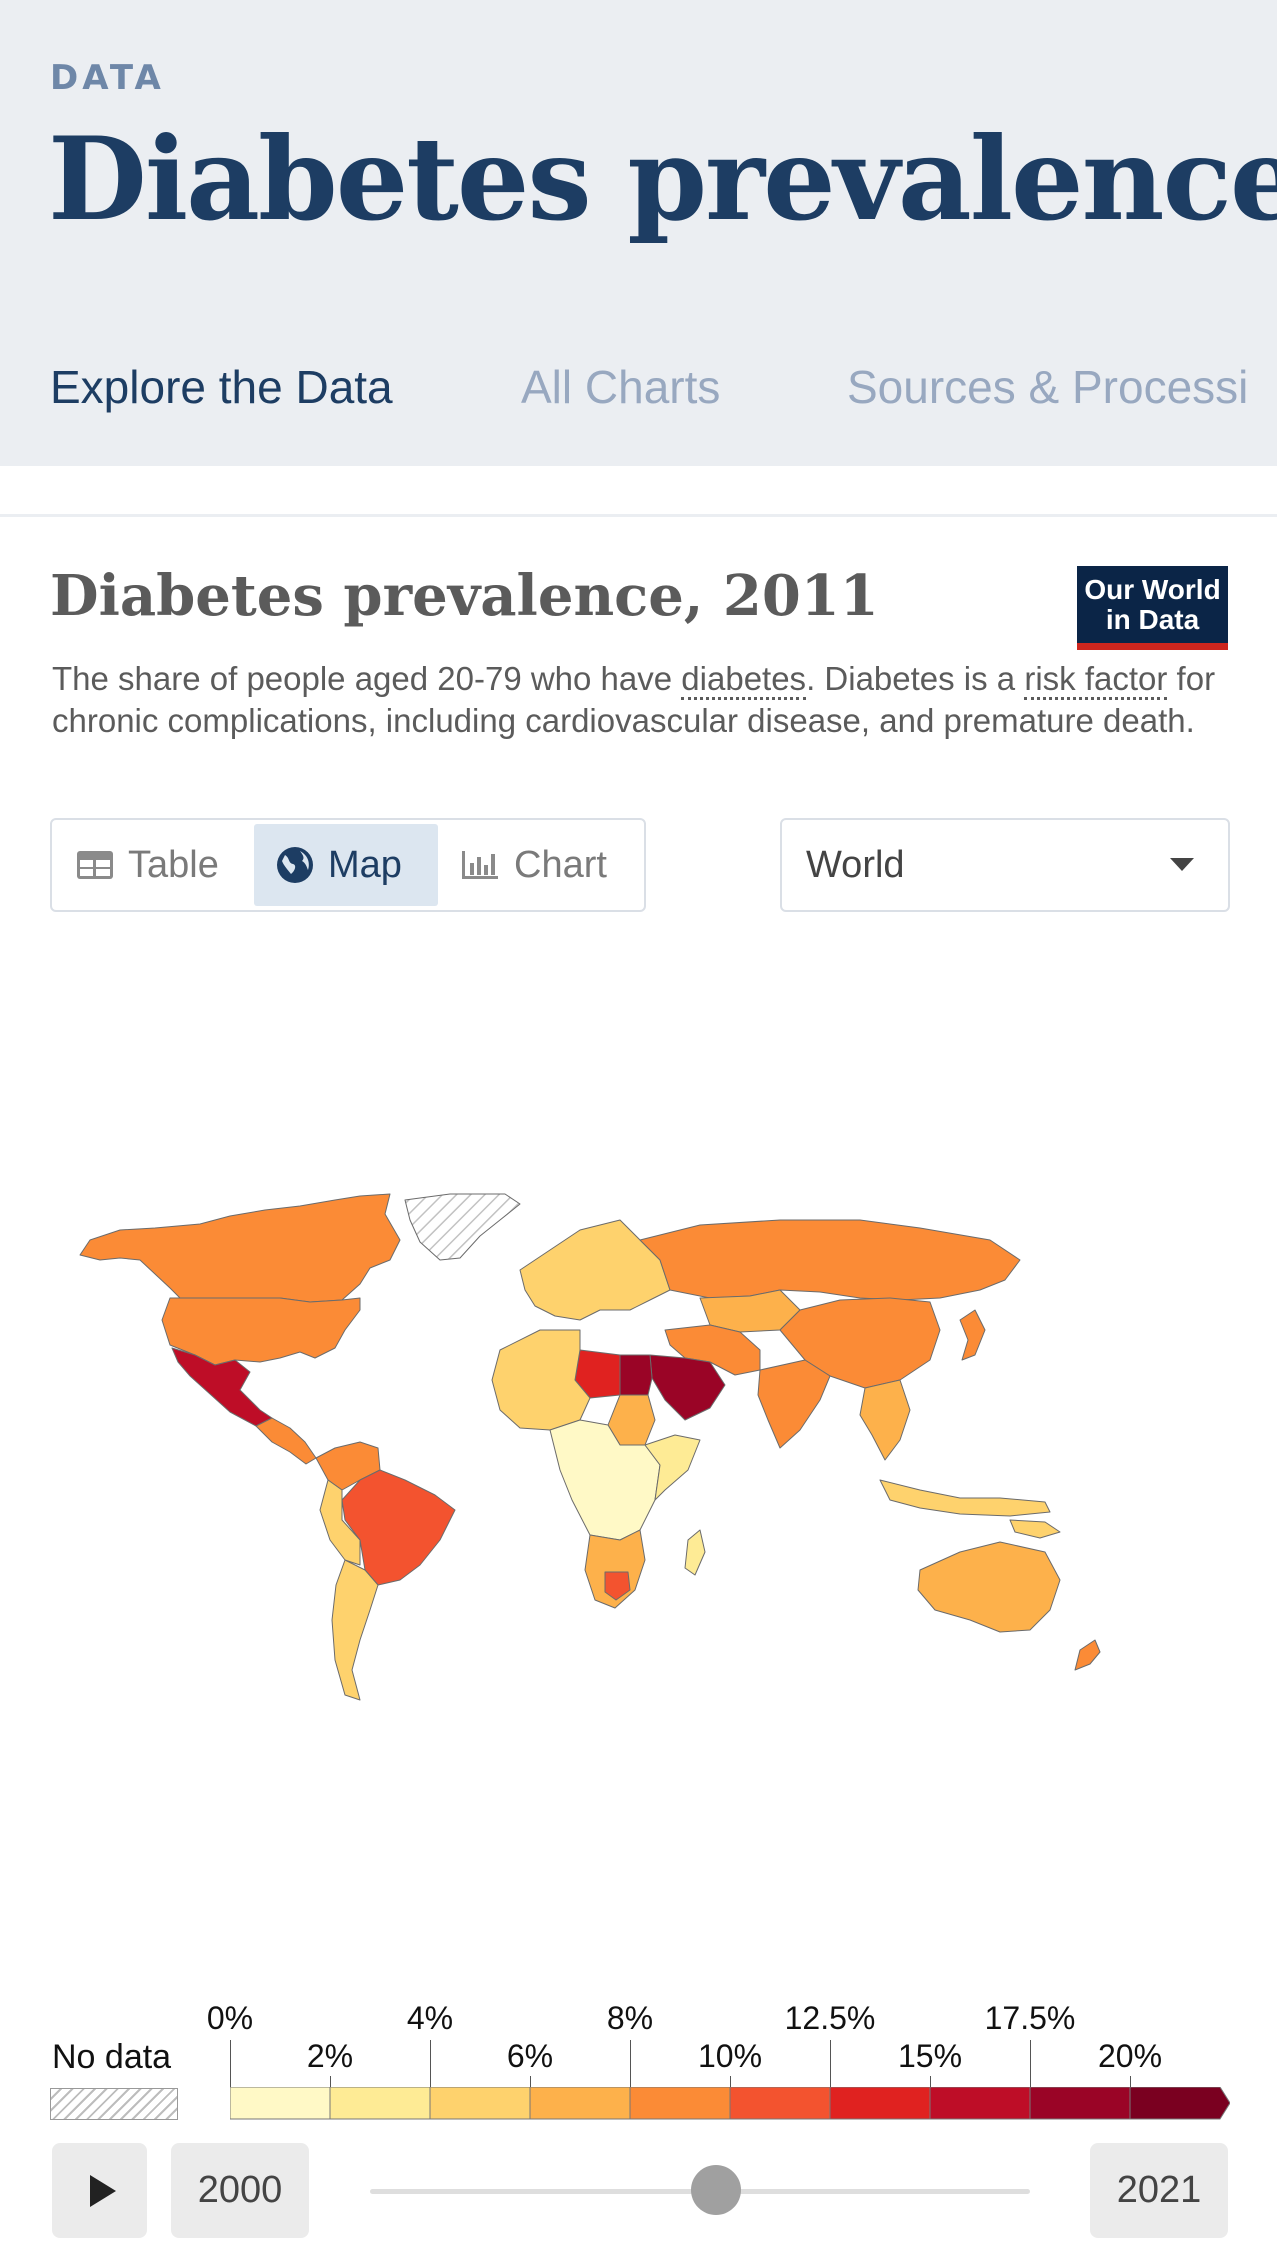 The width and height of the screenshot is (1277, 2261). Describe the element at coordinates (617, 1586) in the screenshot. I see `country-south-africa` at that location.